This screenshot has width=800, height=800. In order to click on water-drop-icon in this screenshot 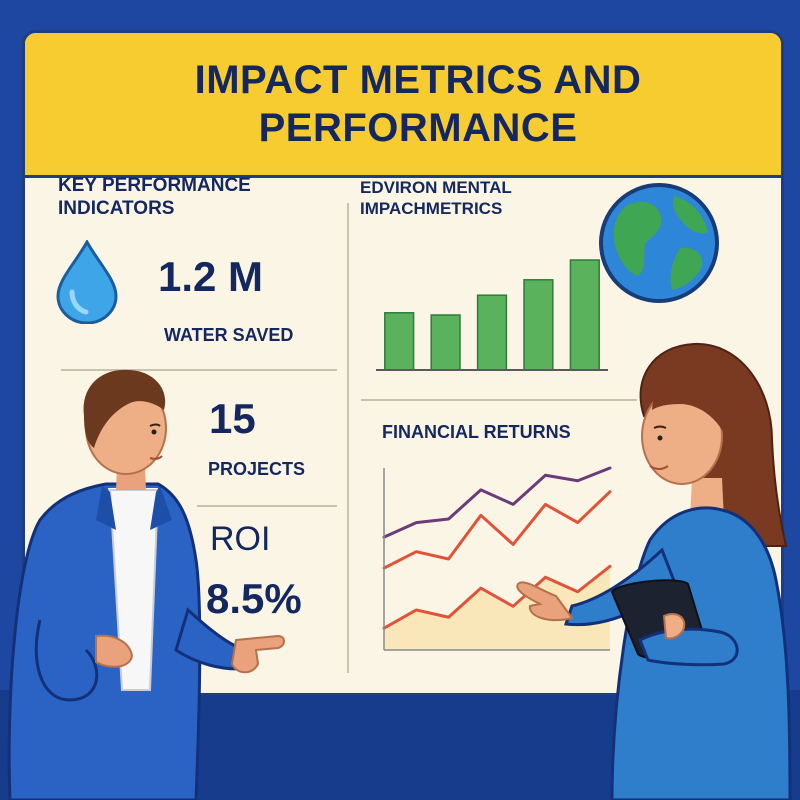, I will do `click(87, 282)`.